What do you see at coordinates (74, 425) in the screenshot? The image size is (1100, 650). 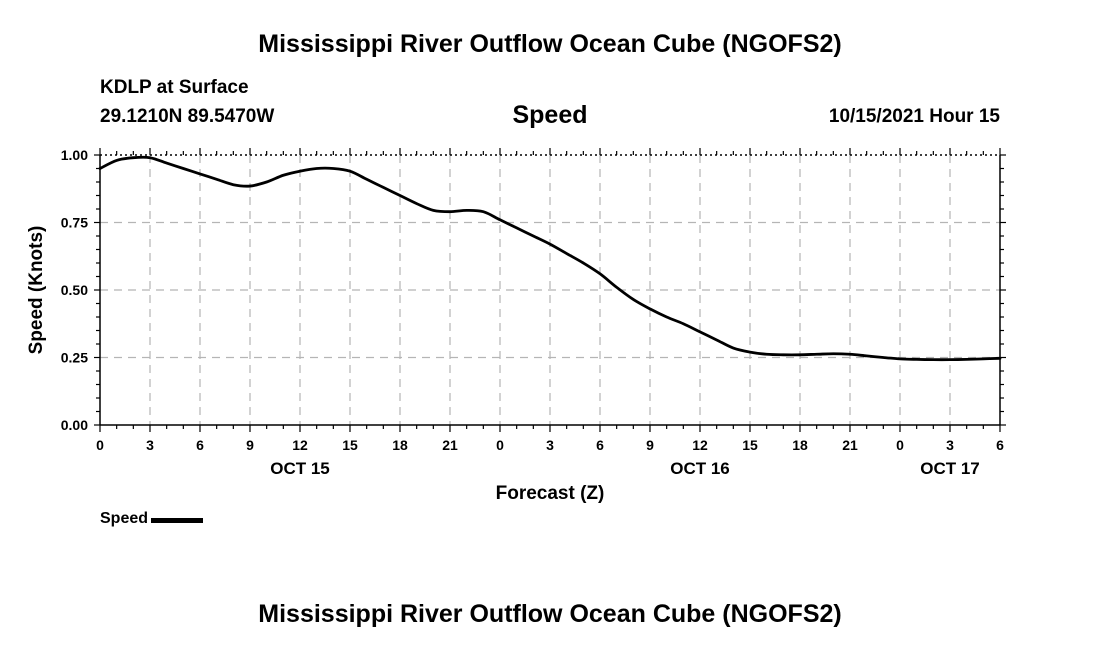 I see `y-tick-label: 0.00` at bounding box center [74, 425].